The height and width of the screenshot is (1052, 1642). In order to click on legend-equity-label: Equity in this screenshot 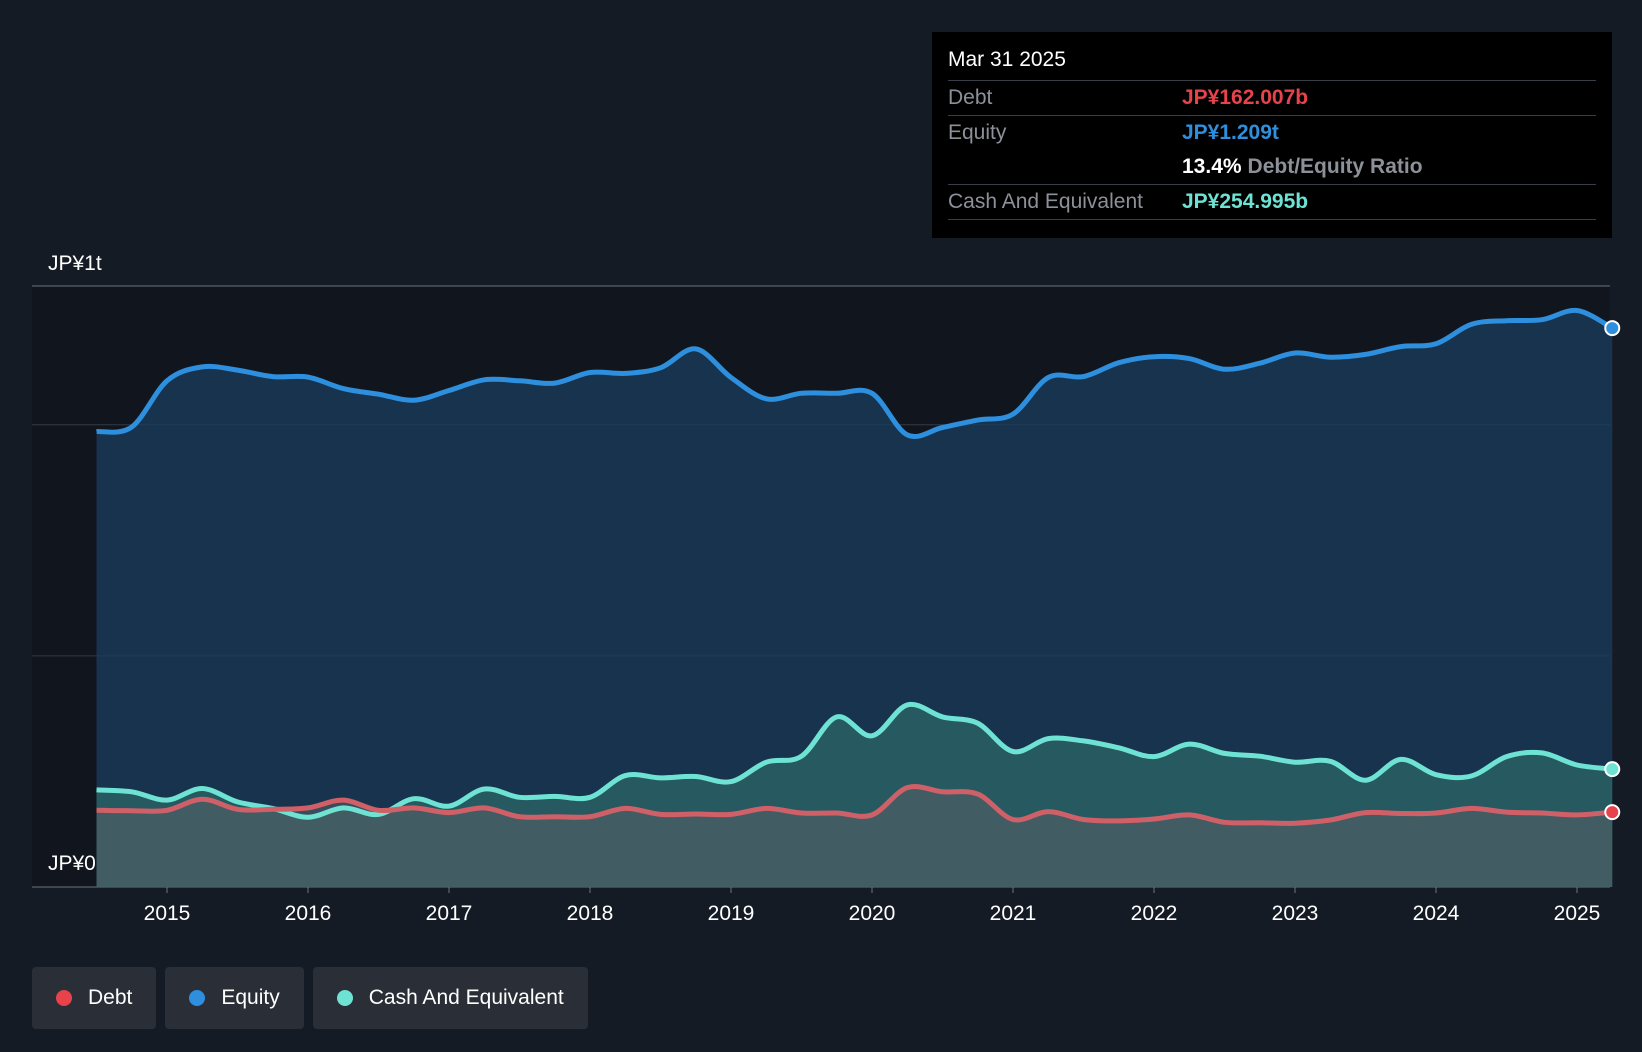, I will do `click(250, 997)`.